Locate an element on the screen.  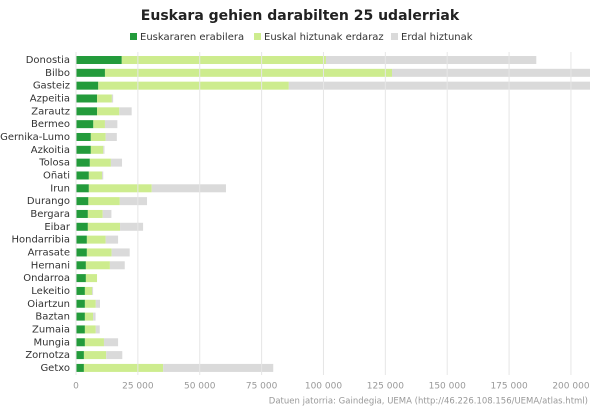
y-tick-label: Baztan is located at coordinates (52, 317).